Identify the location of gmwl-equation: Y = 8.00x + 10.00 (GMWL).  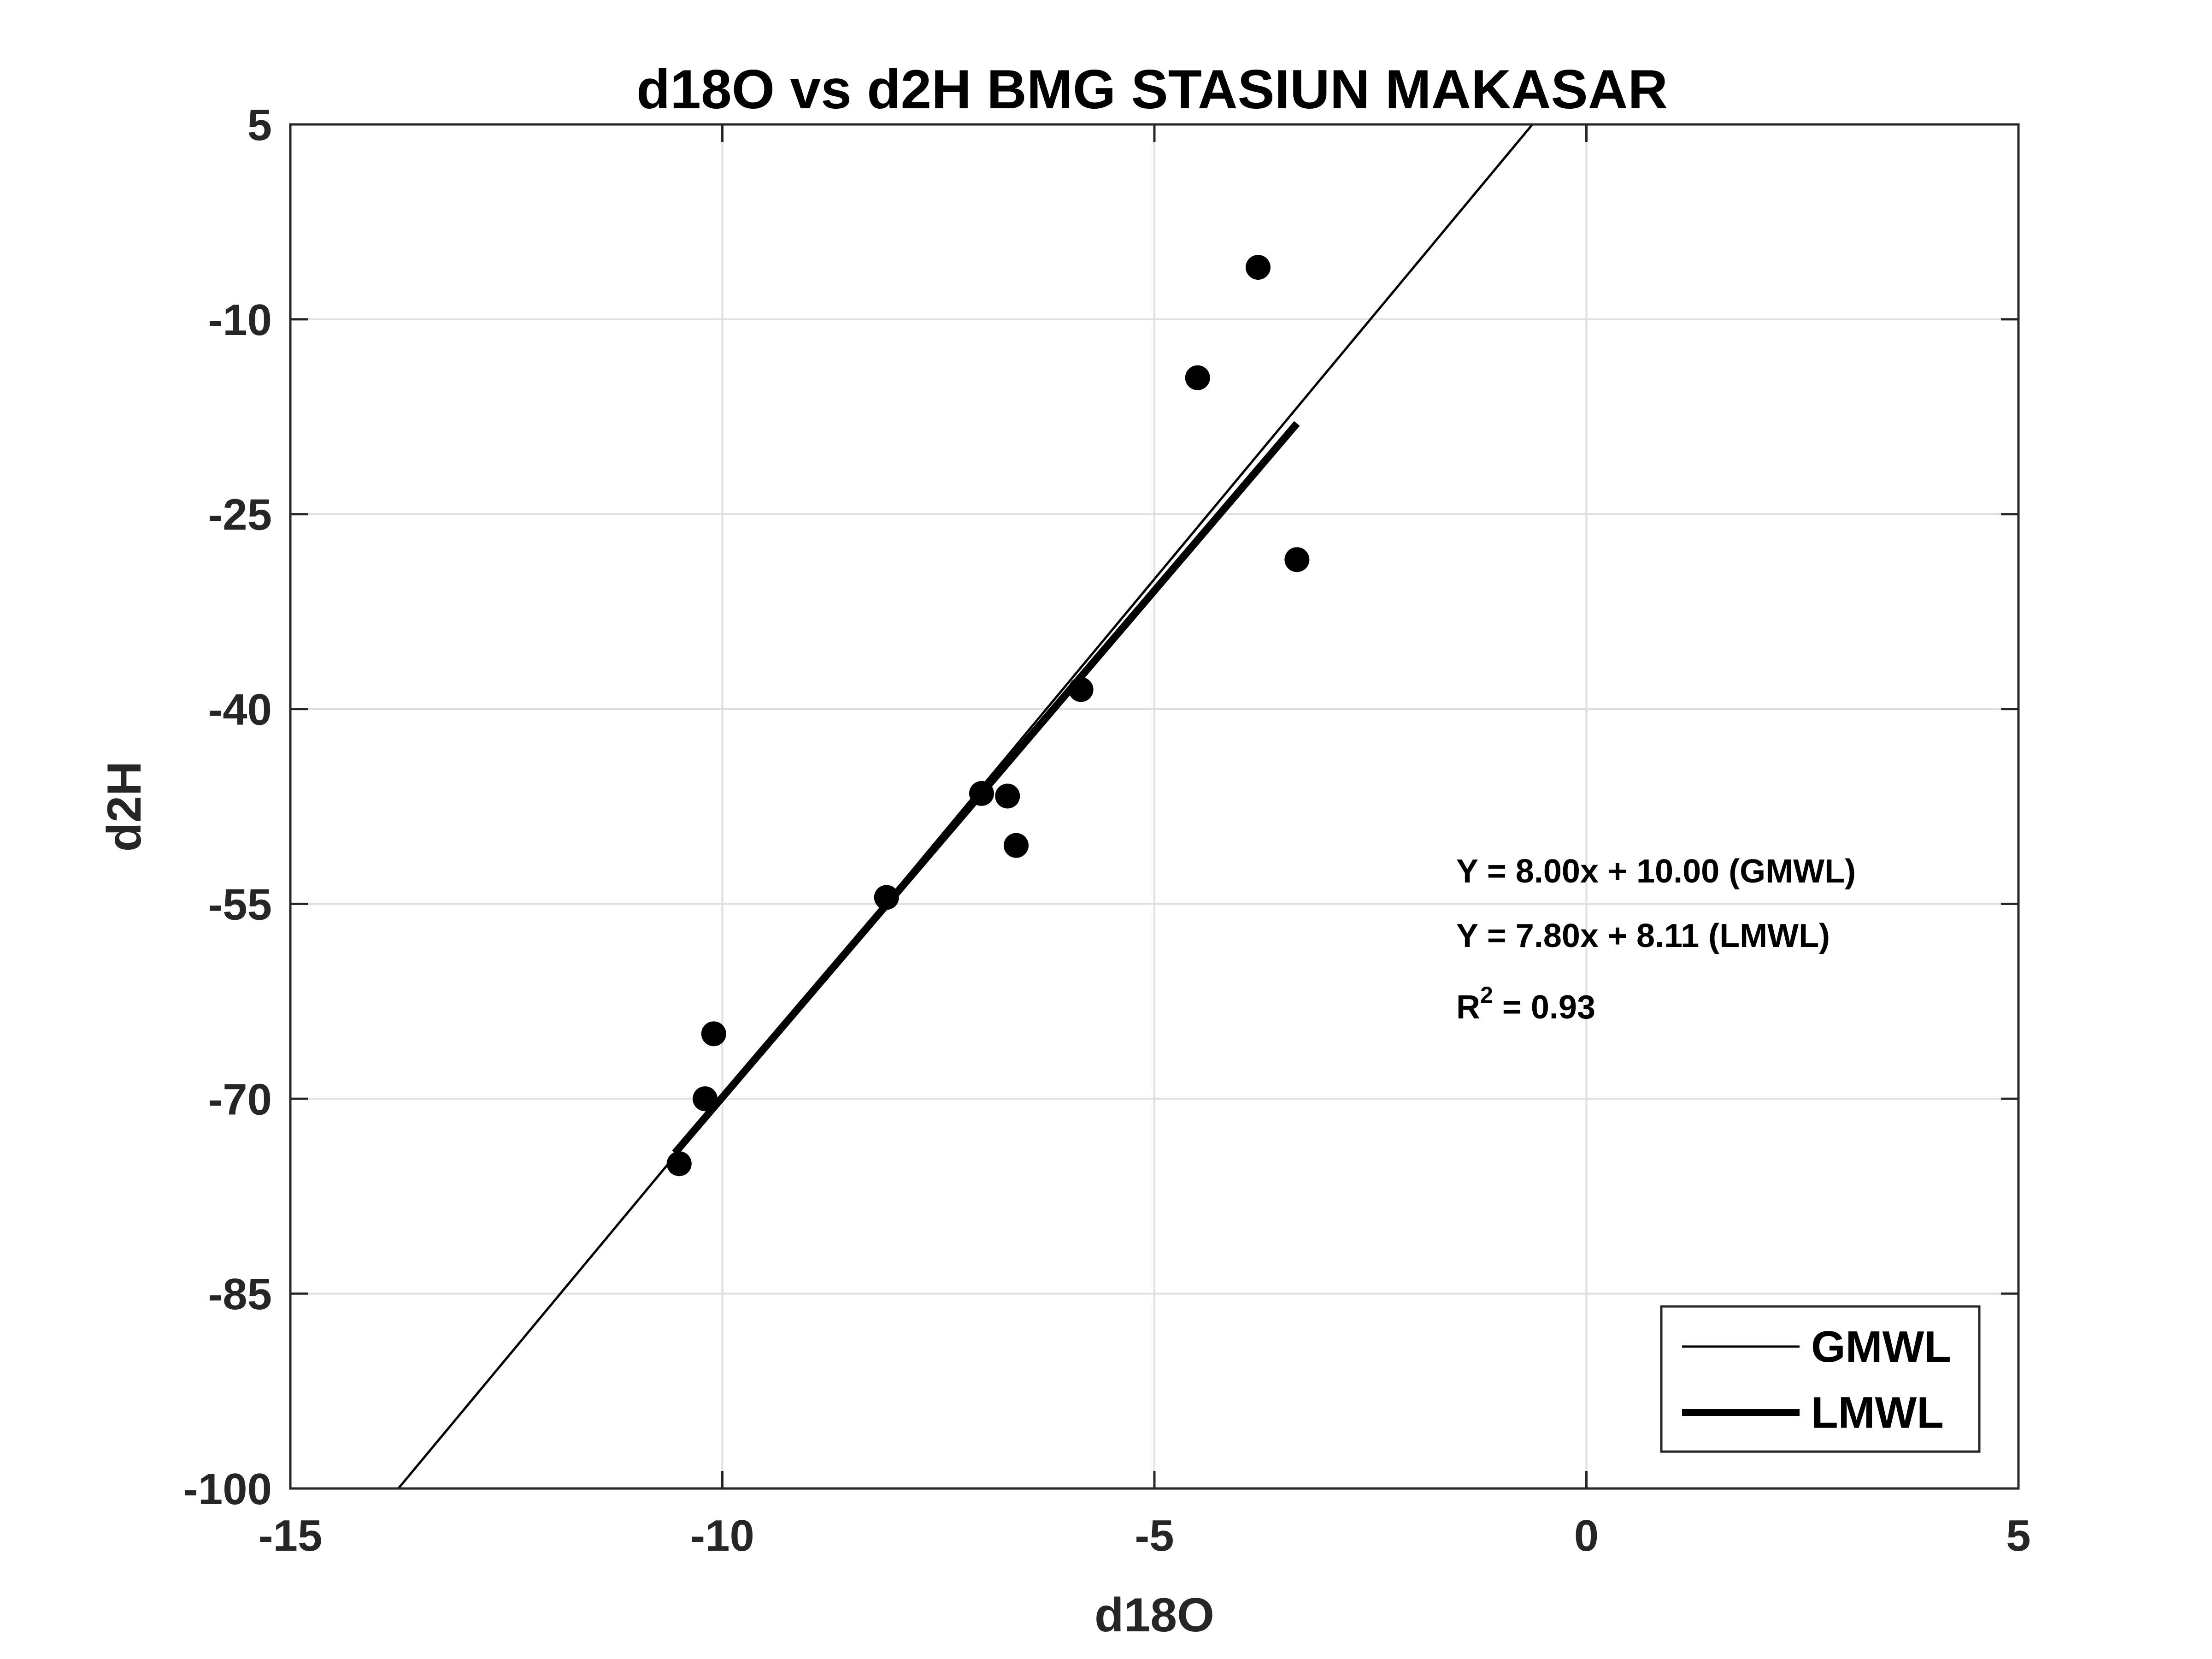
(1656, 871).